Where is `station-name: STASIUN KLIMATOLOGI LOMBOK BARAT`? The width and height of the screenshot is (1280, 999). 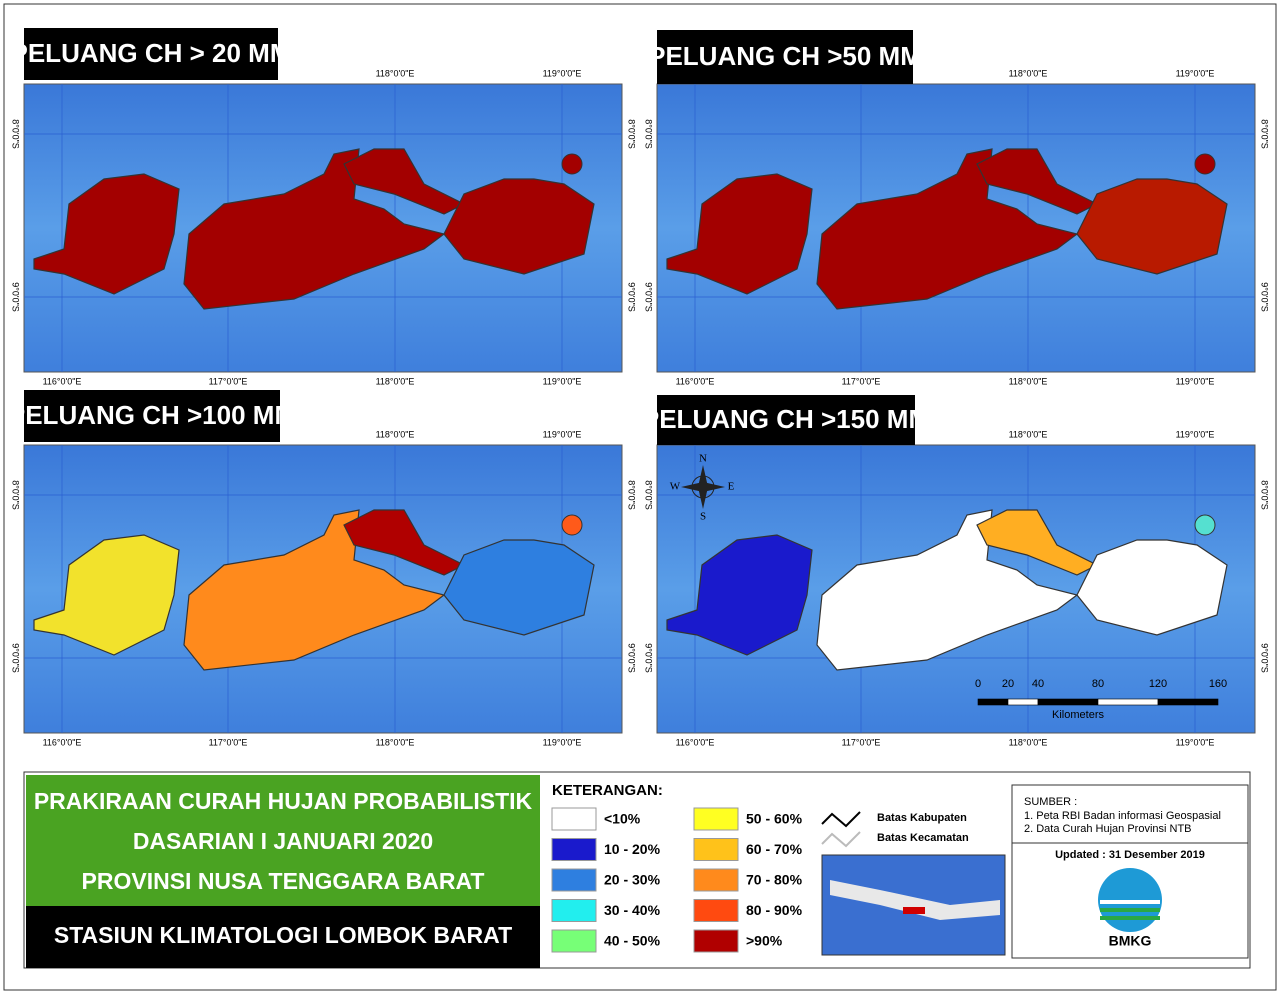
station-name: STASIUN KLIMATOLOGI LOMBOK BARAT is located at coordinates (283, 935).